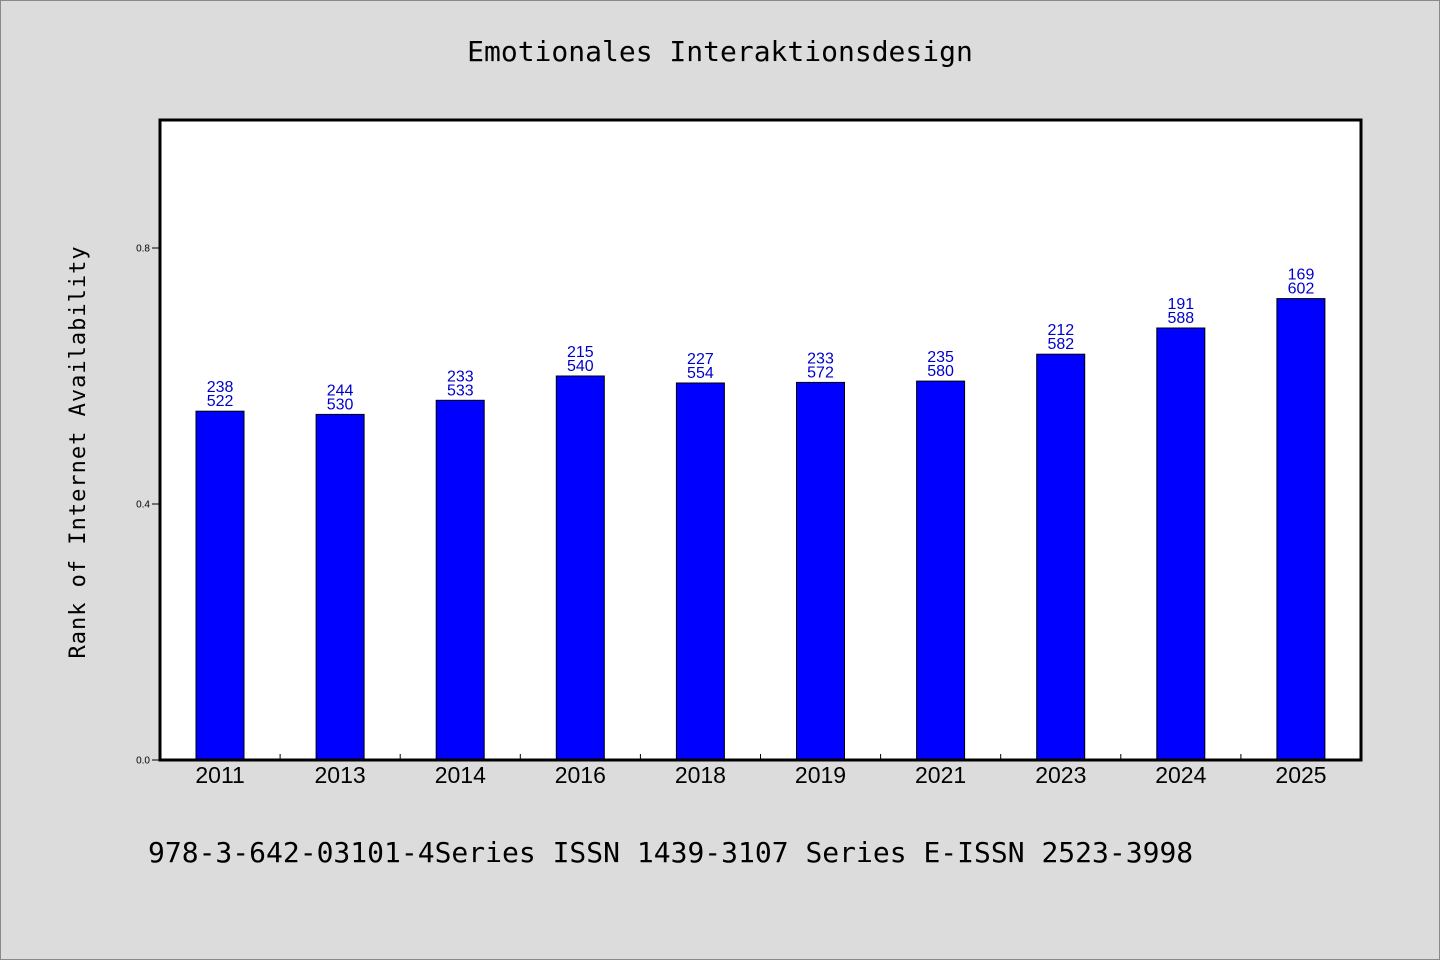  I want to click on bar-2013, so click(340, 587).